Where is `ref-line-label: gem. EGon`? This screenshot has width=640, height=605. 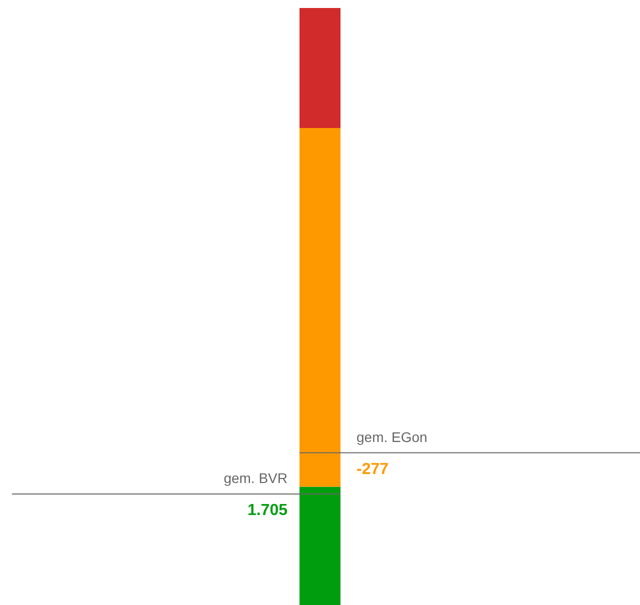 ref-line-label: gem. EGon is located at coordinates (392, 436).